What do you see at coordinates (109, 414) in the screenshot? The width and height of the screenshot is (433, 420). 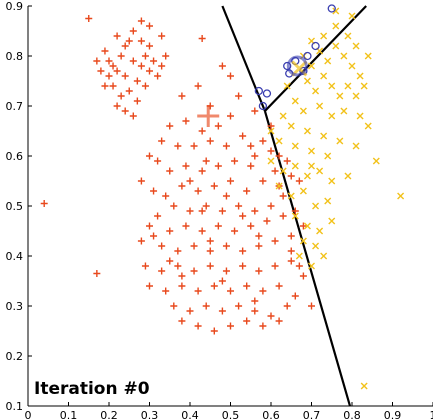 I see `x-tick-label: 0.2` at bounding box center [109, 414].